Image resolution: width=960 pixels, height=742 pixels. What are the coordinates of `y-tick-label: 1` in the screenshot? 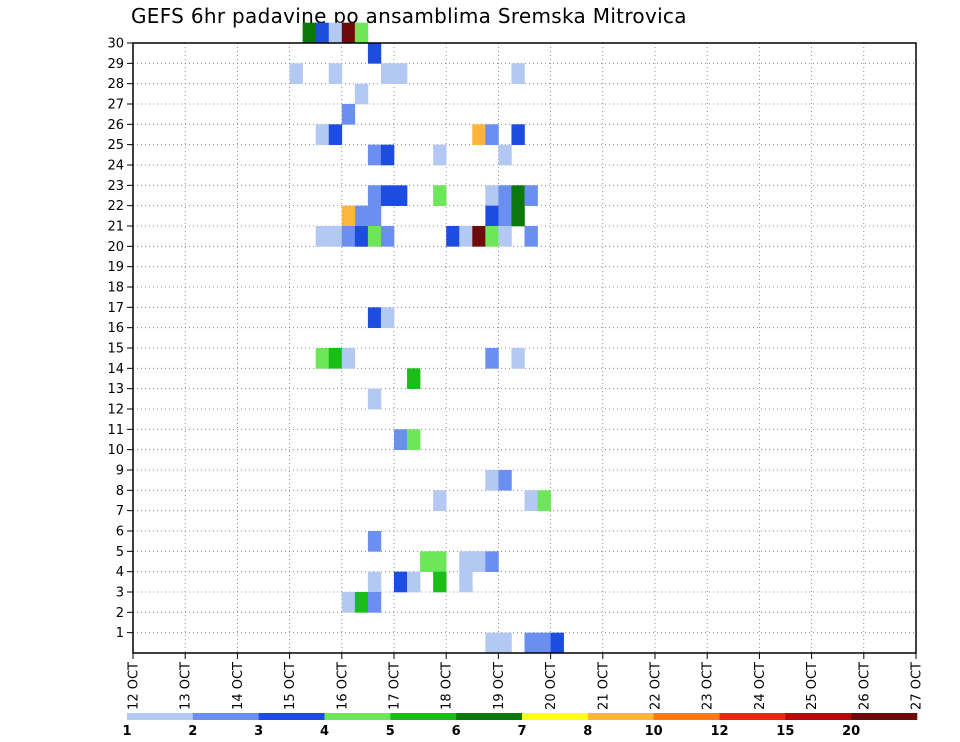 It's located at (120, 633).